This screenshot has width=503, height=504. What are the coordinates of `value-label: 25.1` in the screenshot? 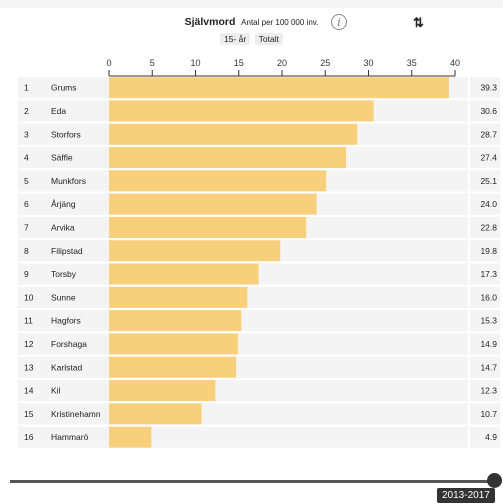 It's located at (488, 181).